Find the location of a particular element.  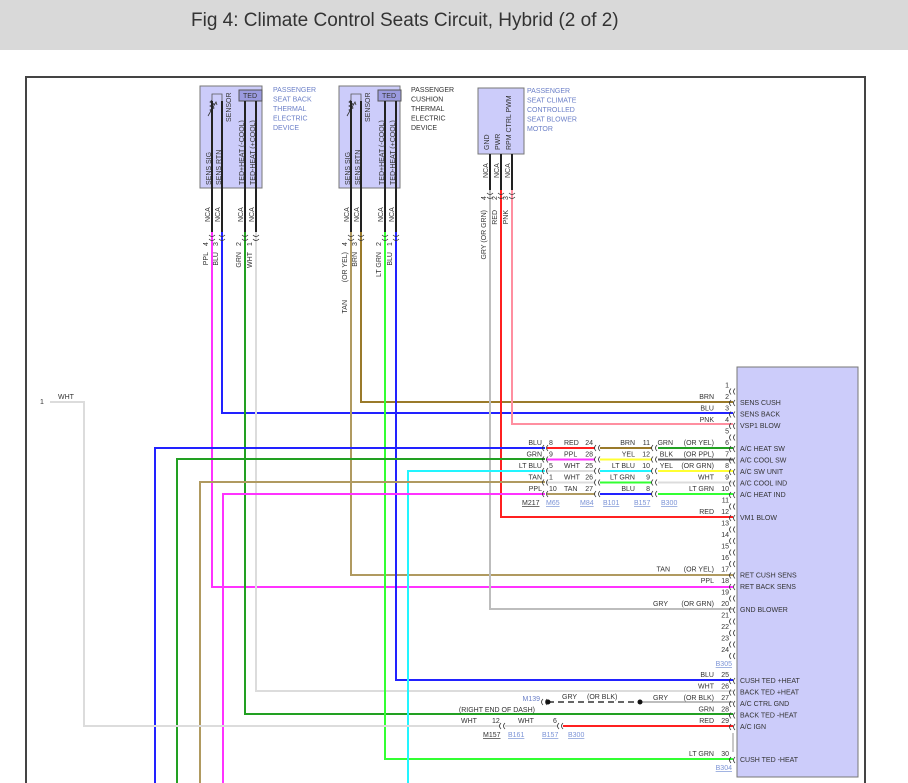

module-pin-label: CUSH TED -HEAT is located at coordinates (769, 760).